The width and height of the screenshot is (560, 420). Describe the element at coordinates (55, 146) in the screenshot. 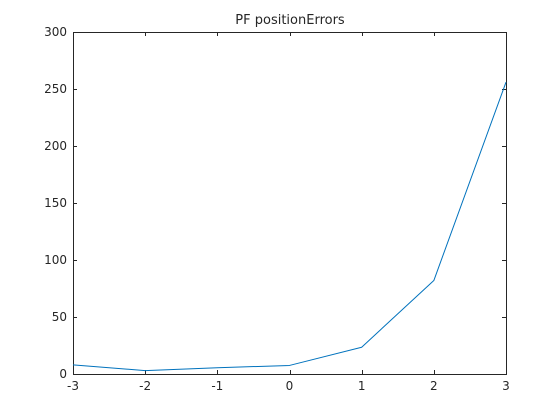

I see `y-tick-label: 200` at that location.